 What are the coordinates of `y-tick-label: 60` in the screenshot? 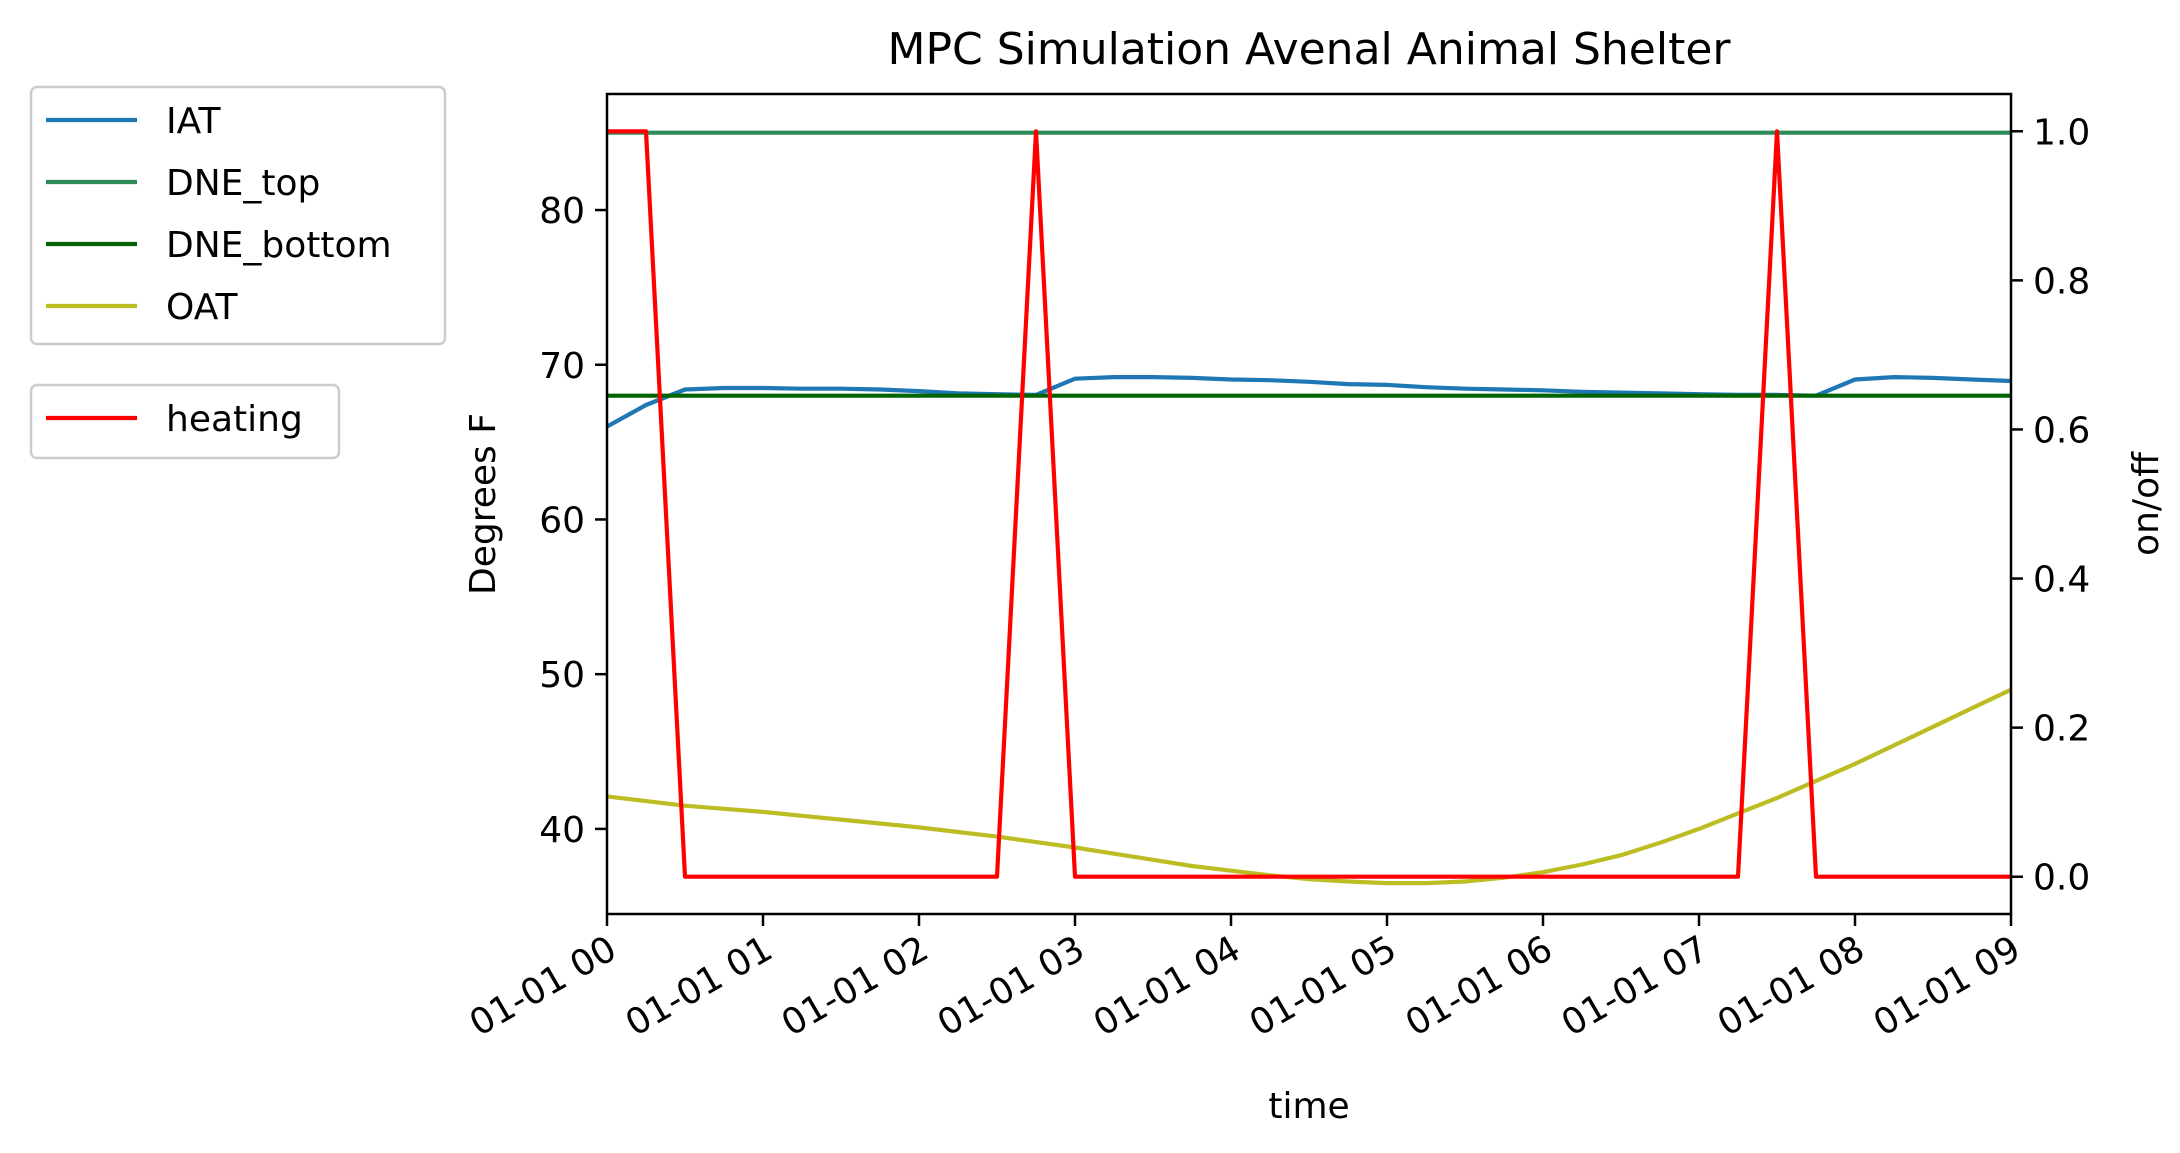 It's located at (562, 520).